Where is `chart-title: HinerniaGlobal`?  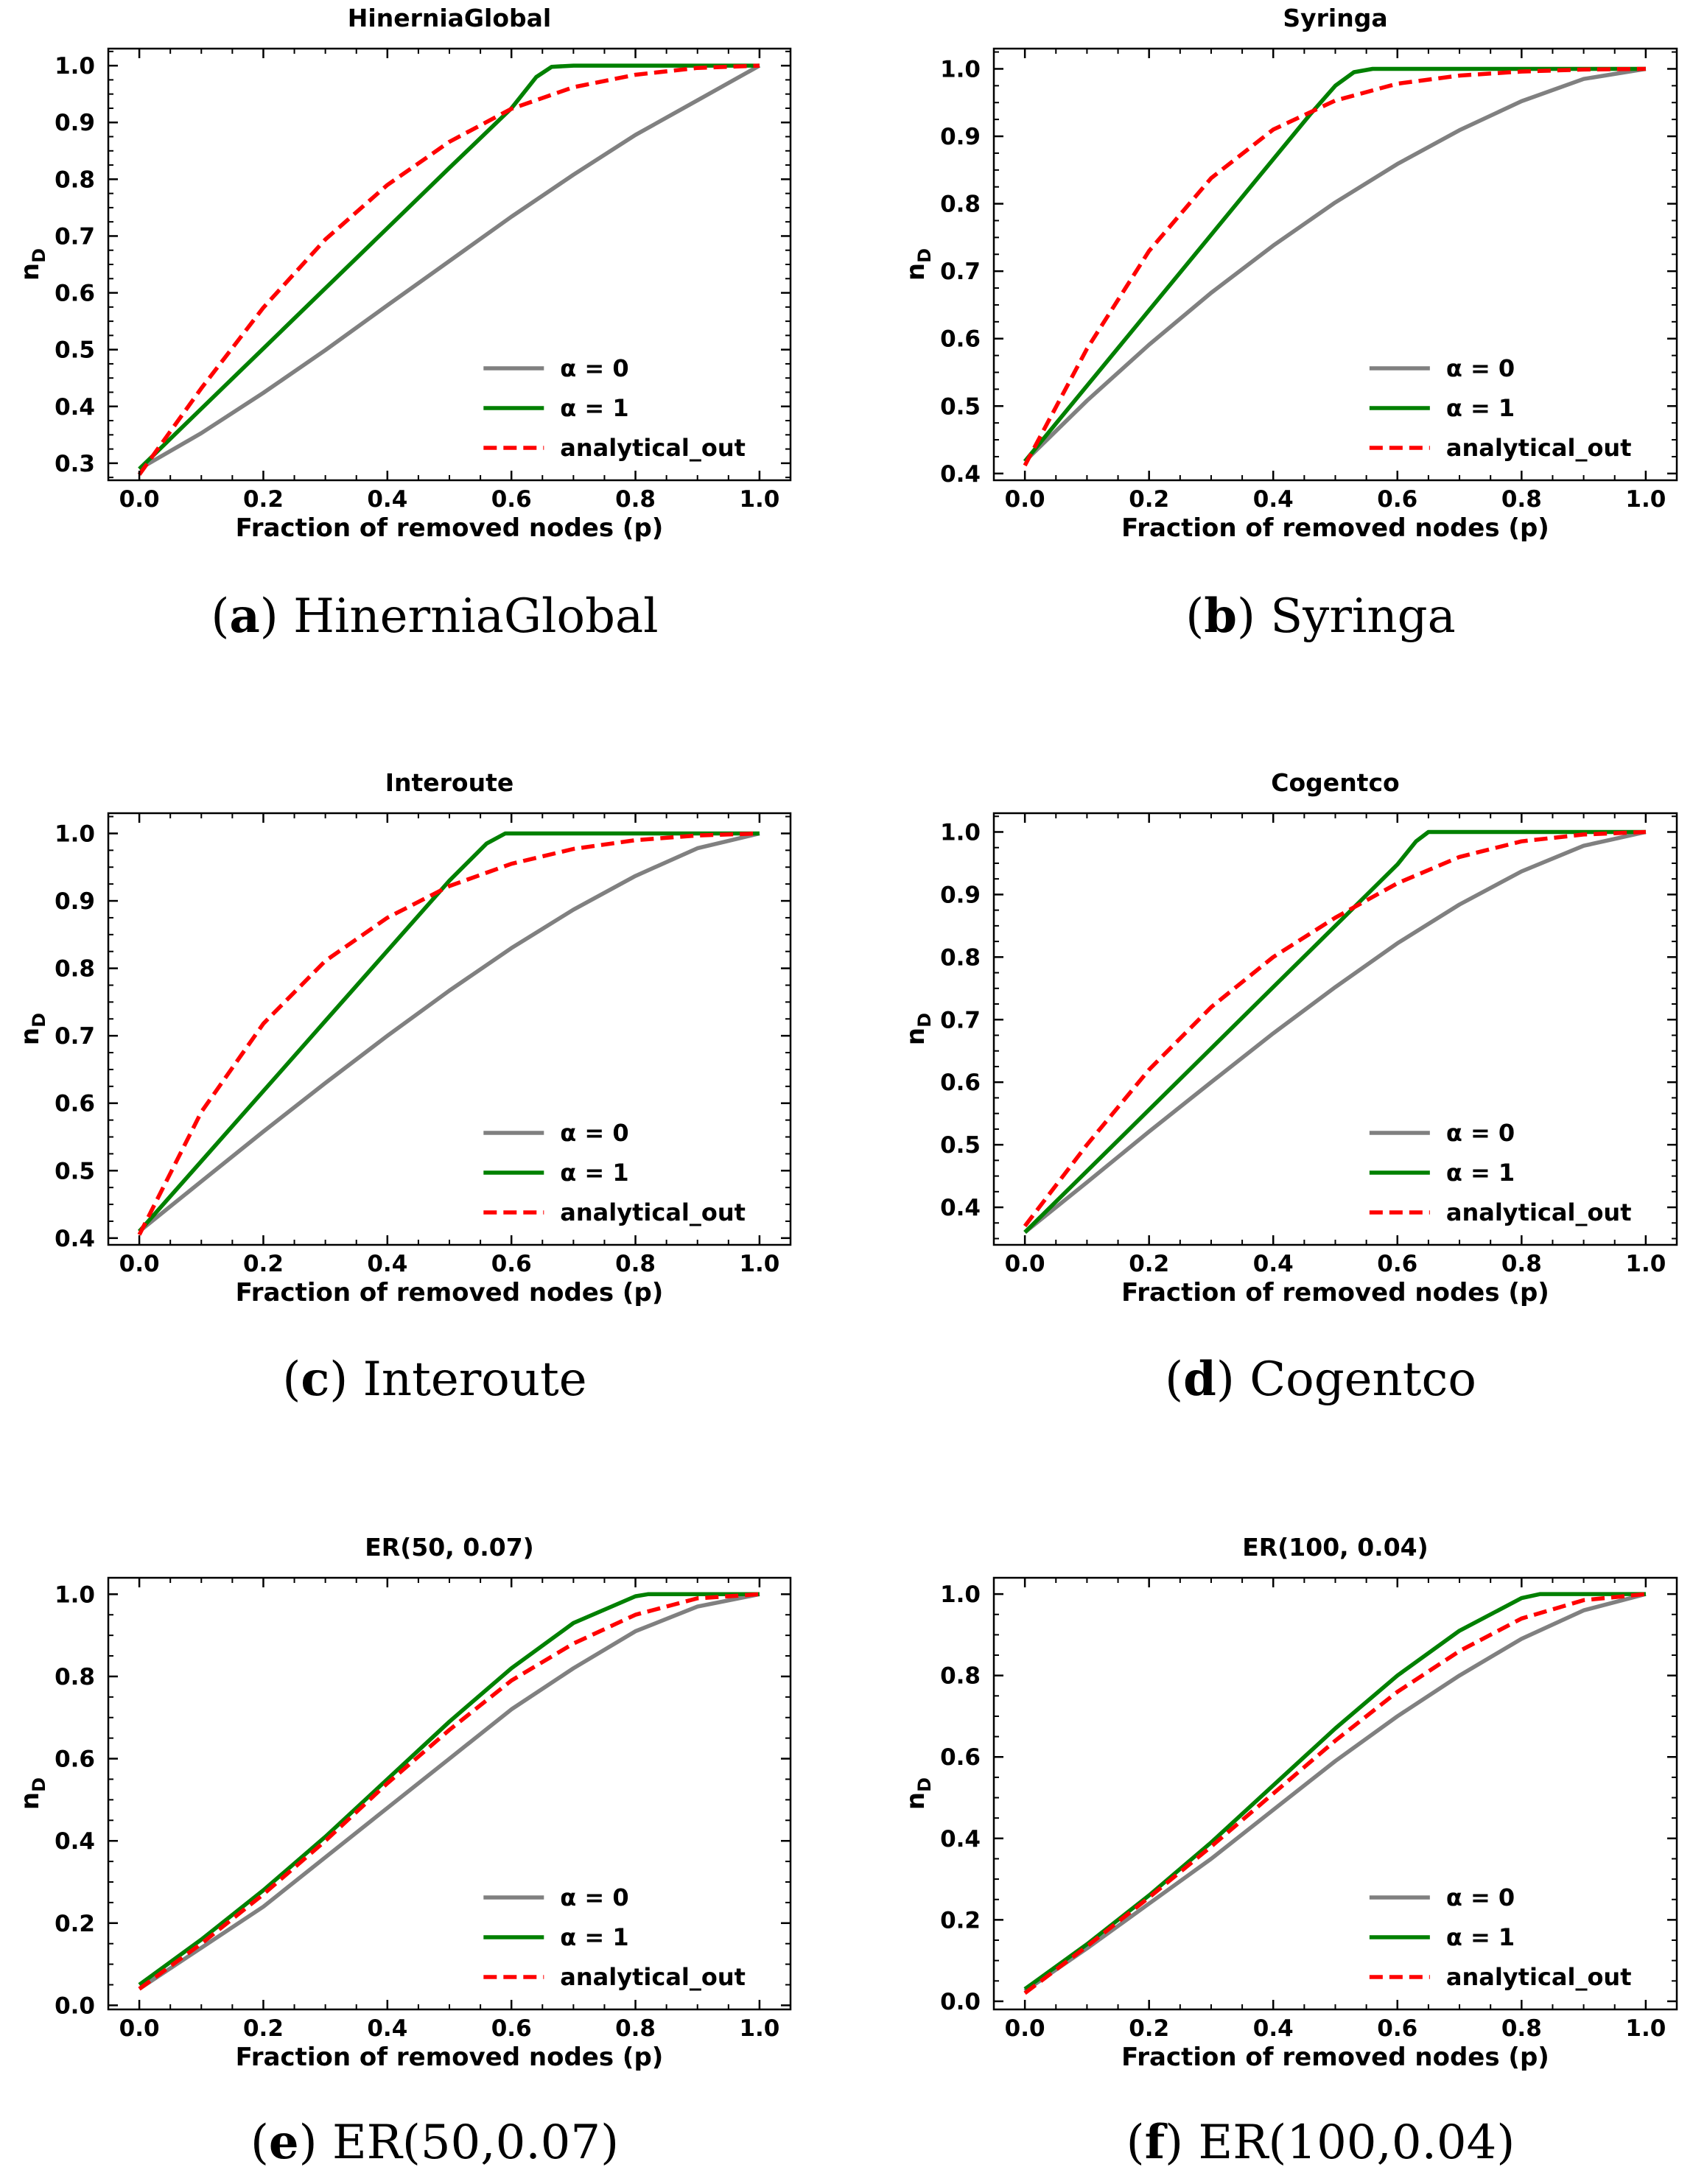 chart-title: HinerniaGlobal is located at coordinates (449, 18).